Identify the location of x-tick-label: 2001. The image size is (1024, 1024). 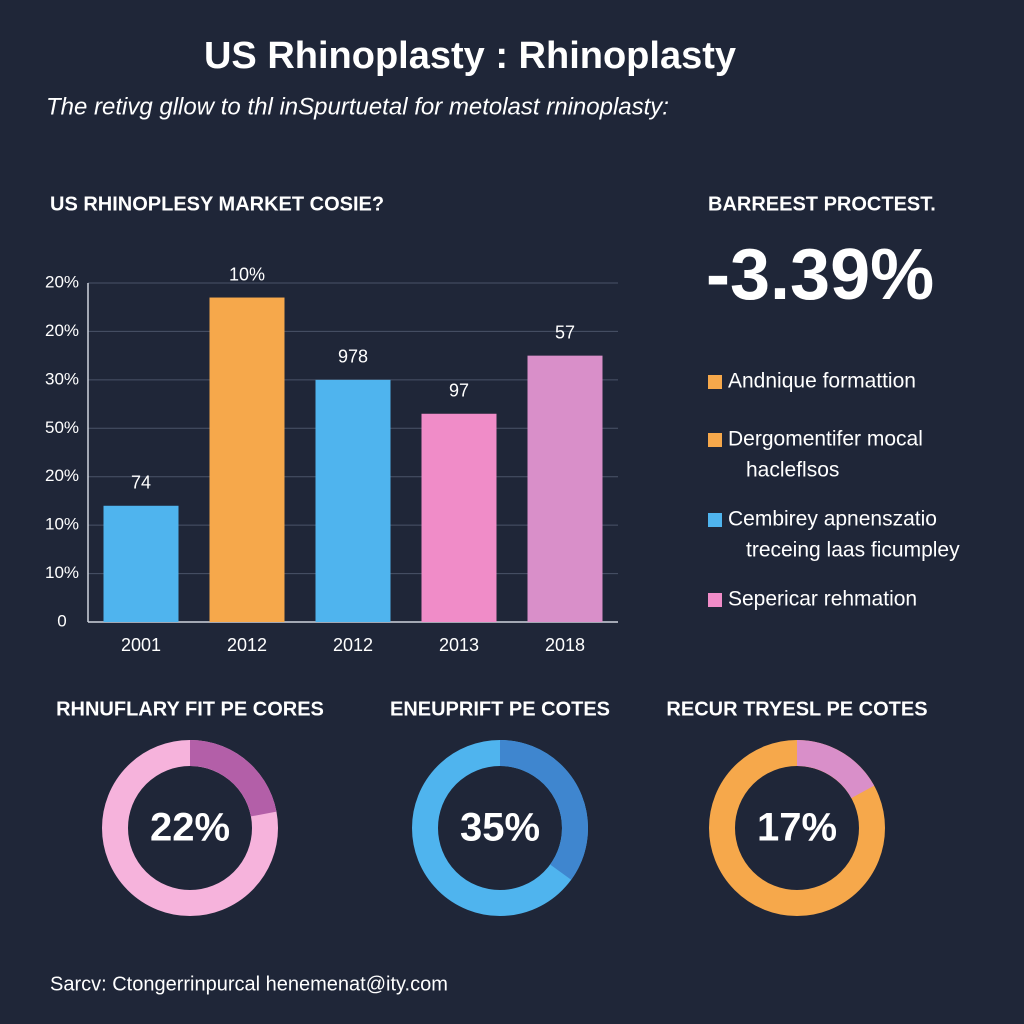
(141, 645).